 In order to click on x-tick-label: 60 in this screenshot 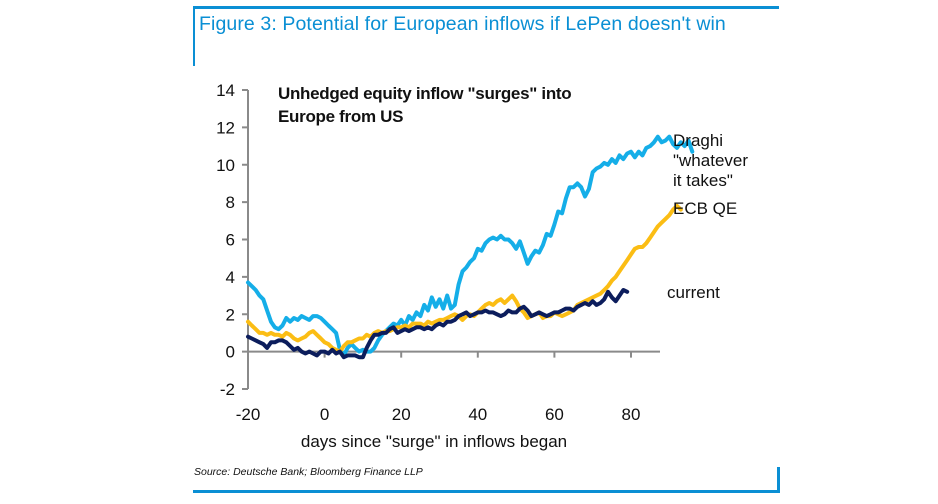, I will do `click(554, 414)`.